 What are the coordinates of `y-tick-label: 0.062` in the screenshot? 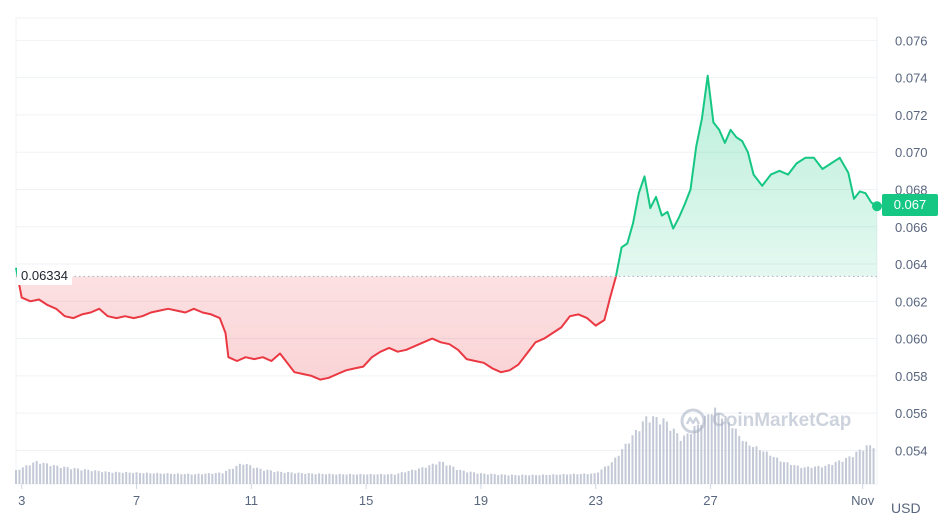 It's located at (911, 301).